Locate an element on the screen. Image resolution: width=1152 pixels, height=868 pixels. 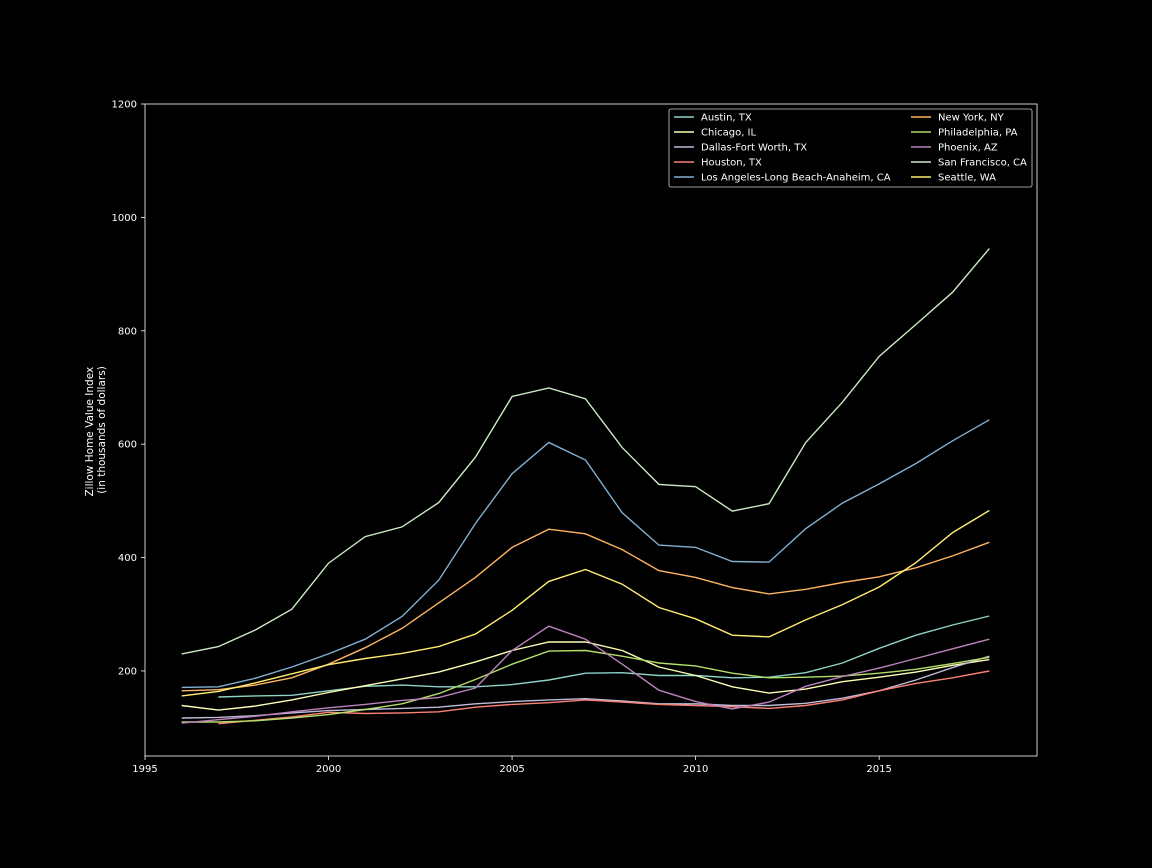
y-axis-label-line1: Zillow Home Value Index is located at coordinates (90, 432).